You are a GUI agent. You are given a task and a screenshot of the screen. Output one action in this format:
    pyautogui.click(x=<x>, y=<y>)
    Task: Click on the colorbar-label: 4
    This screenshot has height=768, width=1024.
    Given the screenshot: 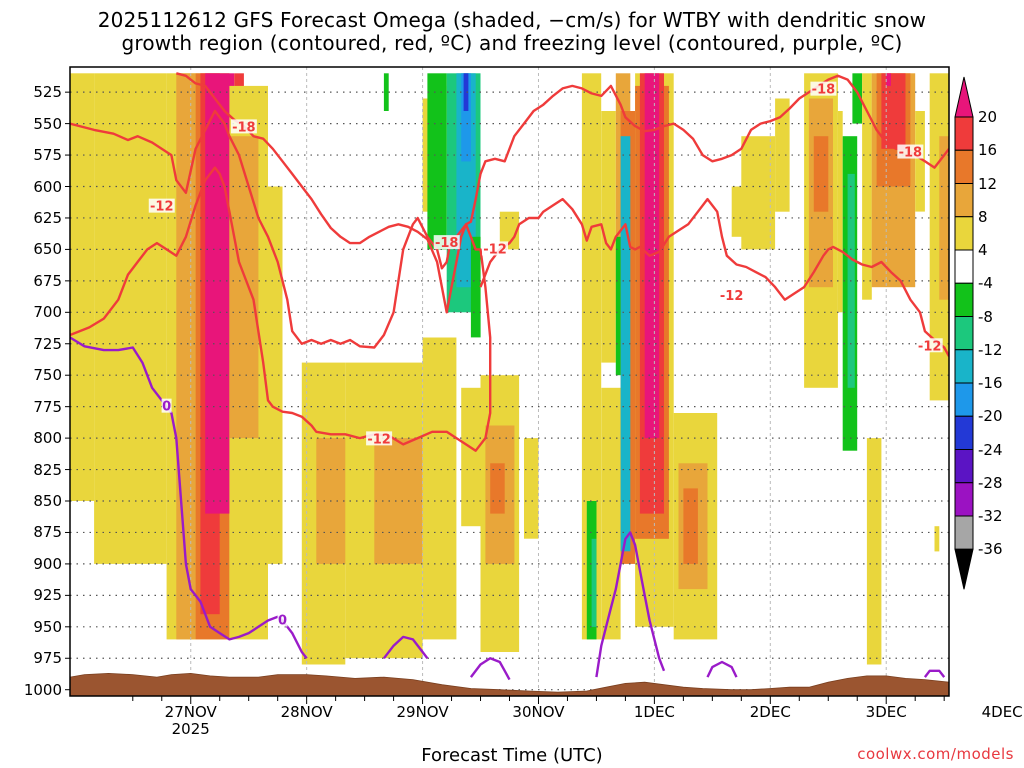 What is the action you would take?
    pyautogui.click(x=983, y=250)
    